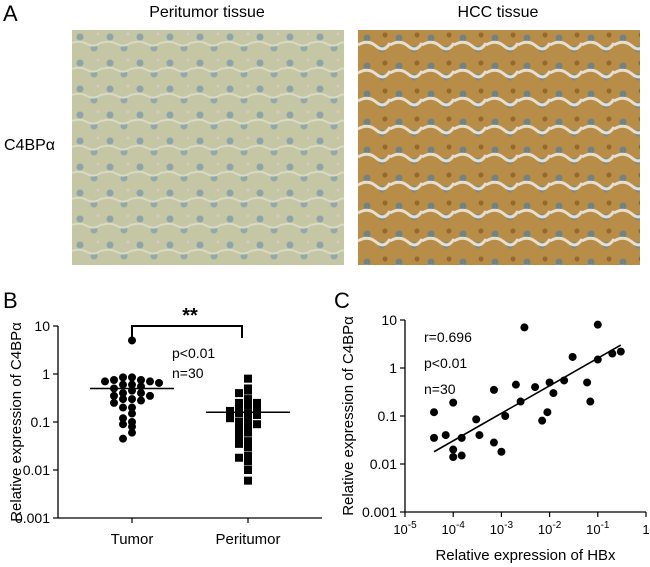 This screenshot has width=650, height=567. Describe the element at coordinates (32, 518) in the screenshot. I see `y-tick-label: 0.001` at that location.